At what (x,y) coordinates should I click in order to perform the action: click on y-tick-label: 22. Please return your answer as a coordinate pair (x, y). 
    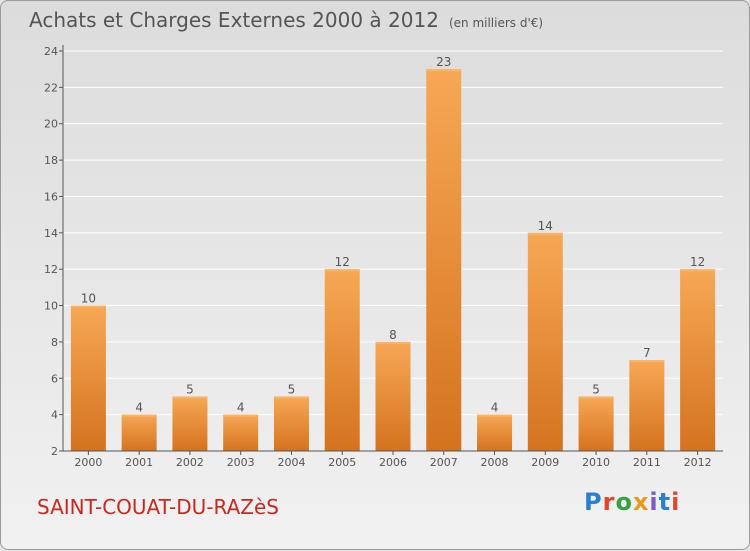
    Looking at the image, I should click on (51, 87).